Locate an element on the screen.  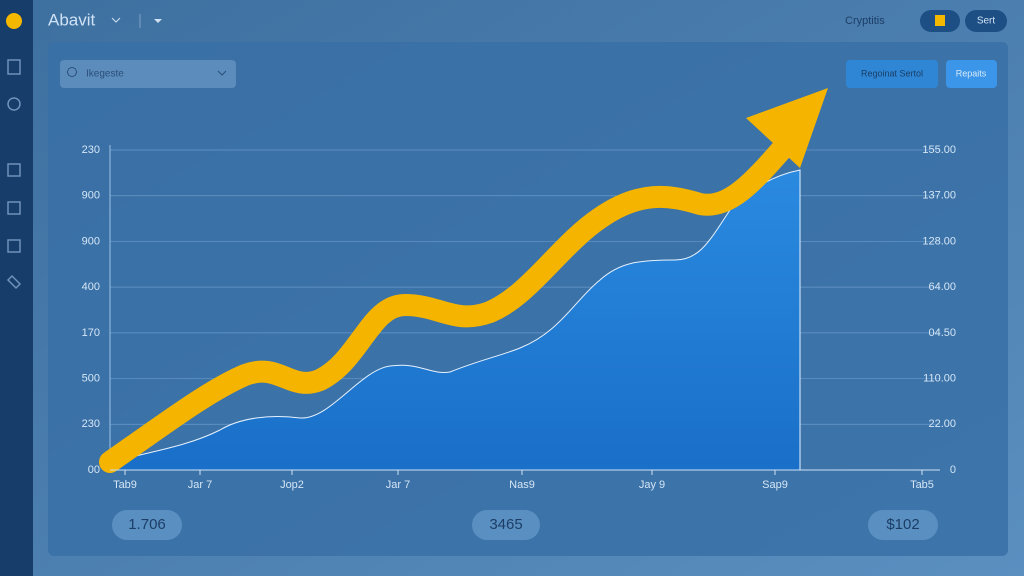
summary-value: 3465 is located at coordinates (505, 524).